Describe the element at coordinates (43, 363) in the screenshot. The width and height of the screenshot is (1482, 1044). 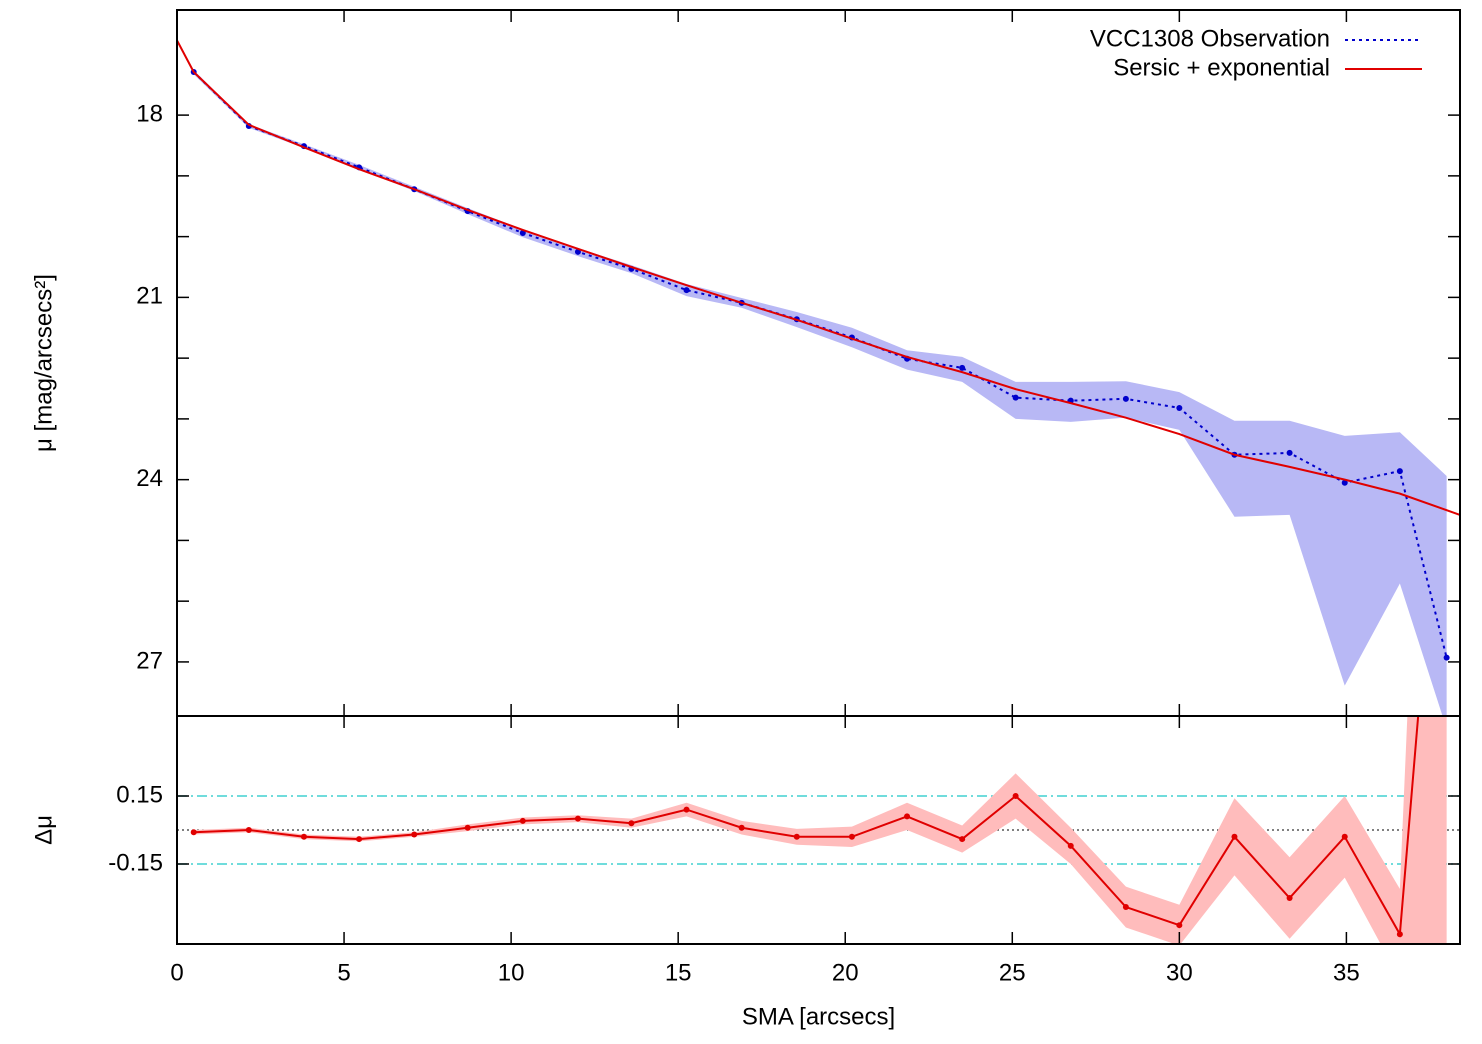
I see `y-axis-label: μ [mag/arcsecs²]` at that location.